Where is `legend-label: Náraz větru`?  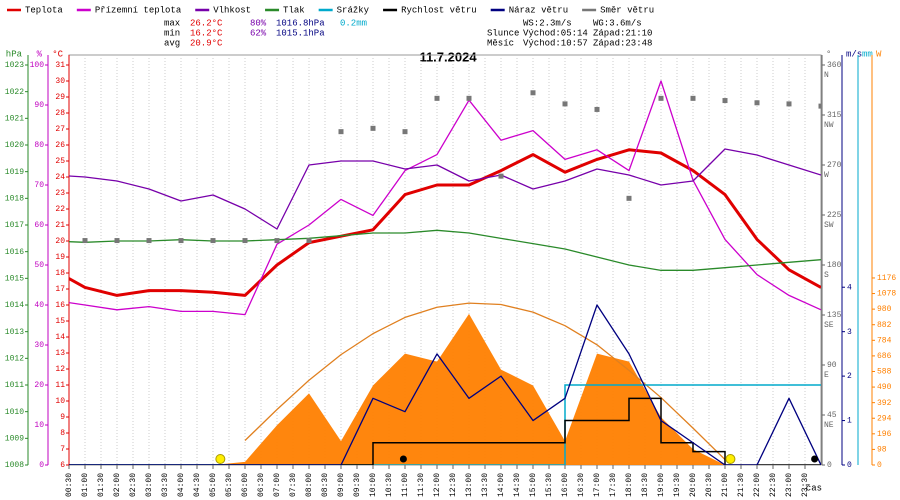
legend-label: Náraz větru is located at coordinates (538, 10).